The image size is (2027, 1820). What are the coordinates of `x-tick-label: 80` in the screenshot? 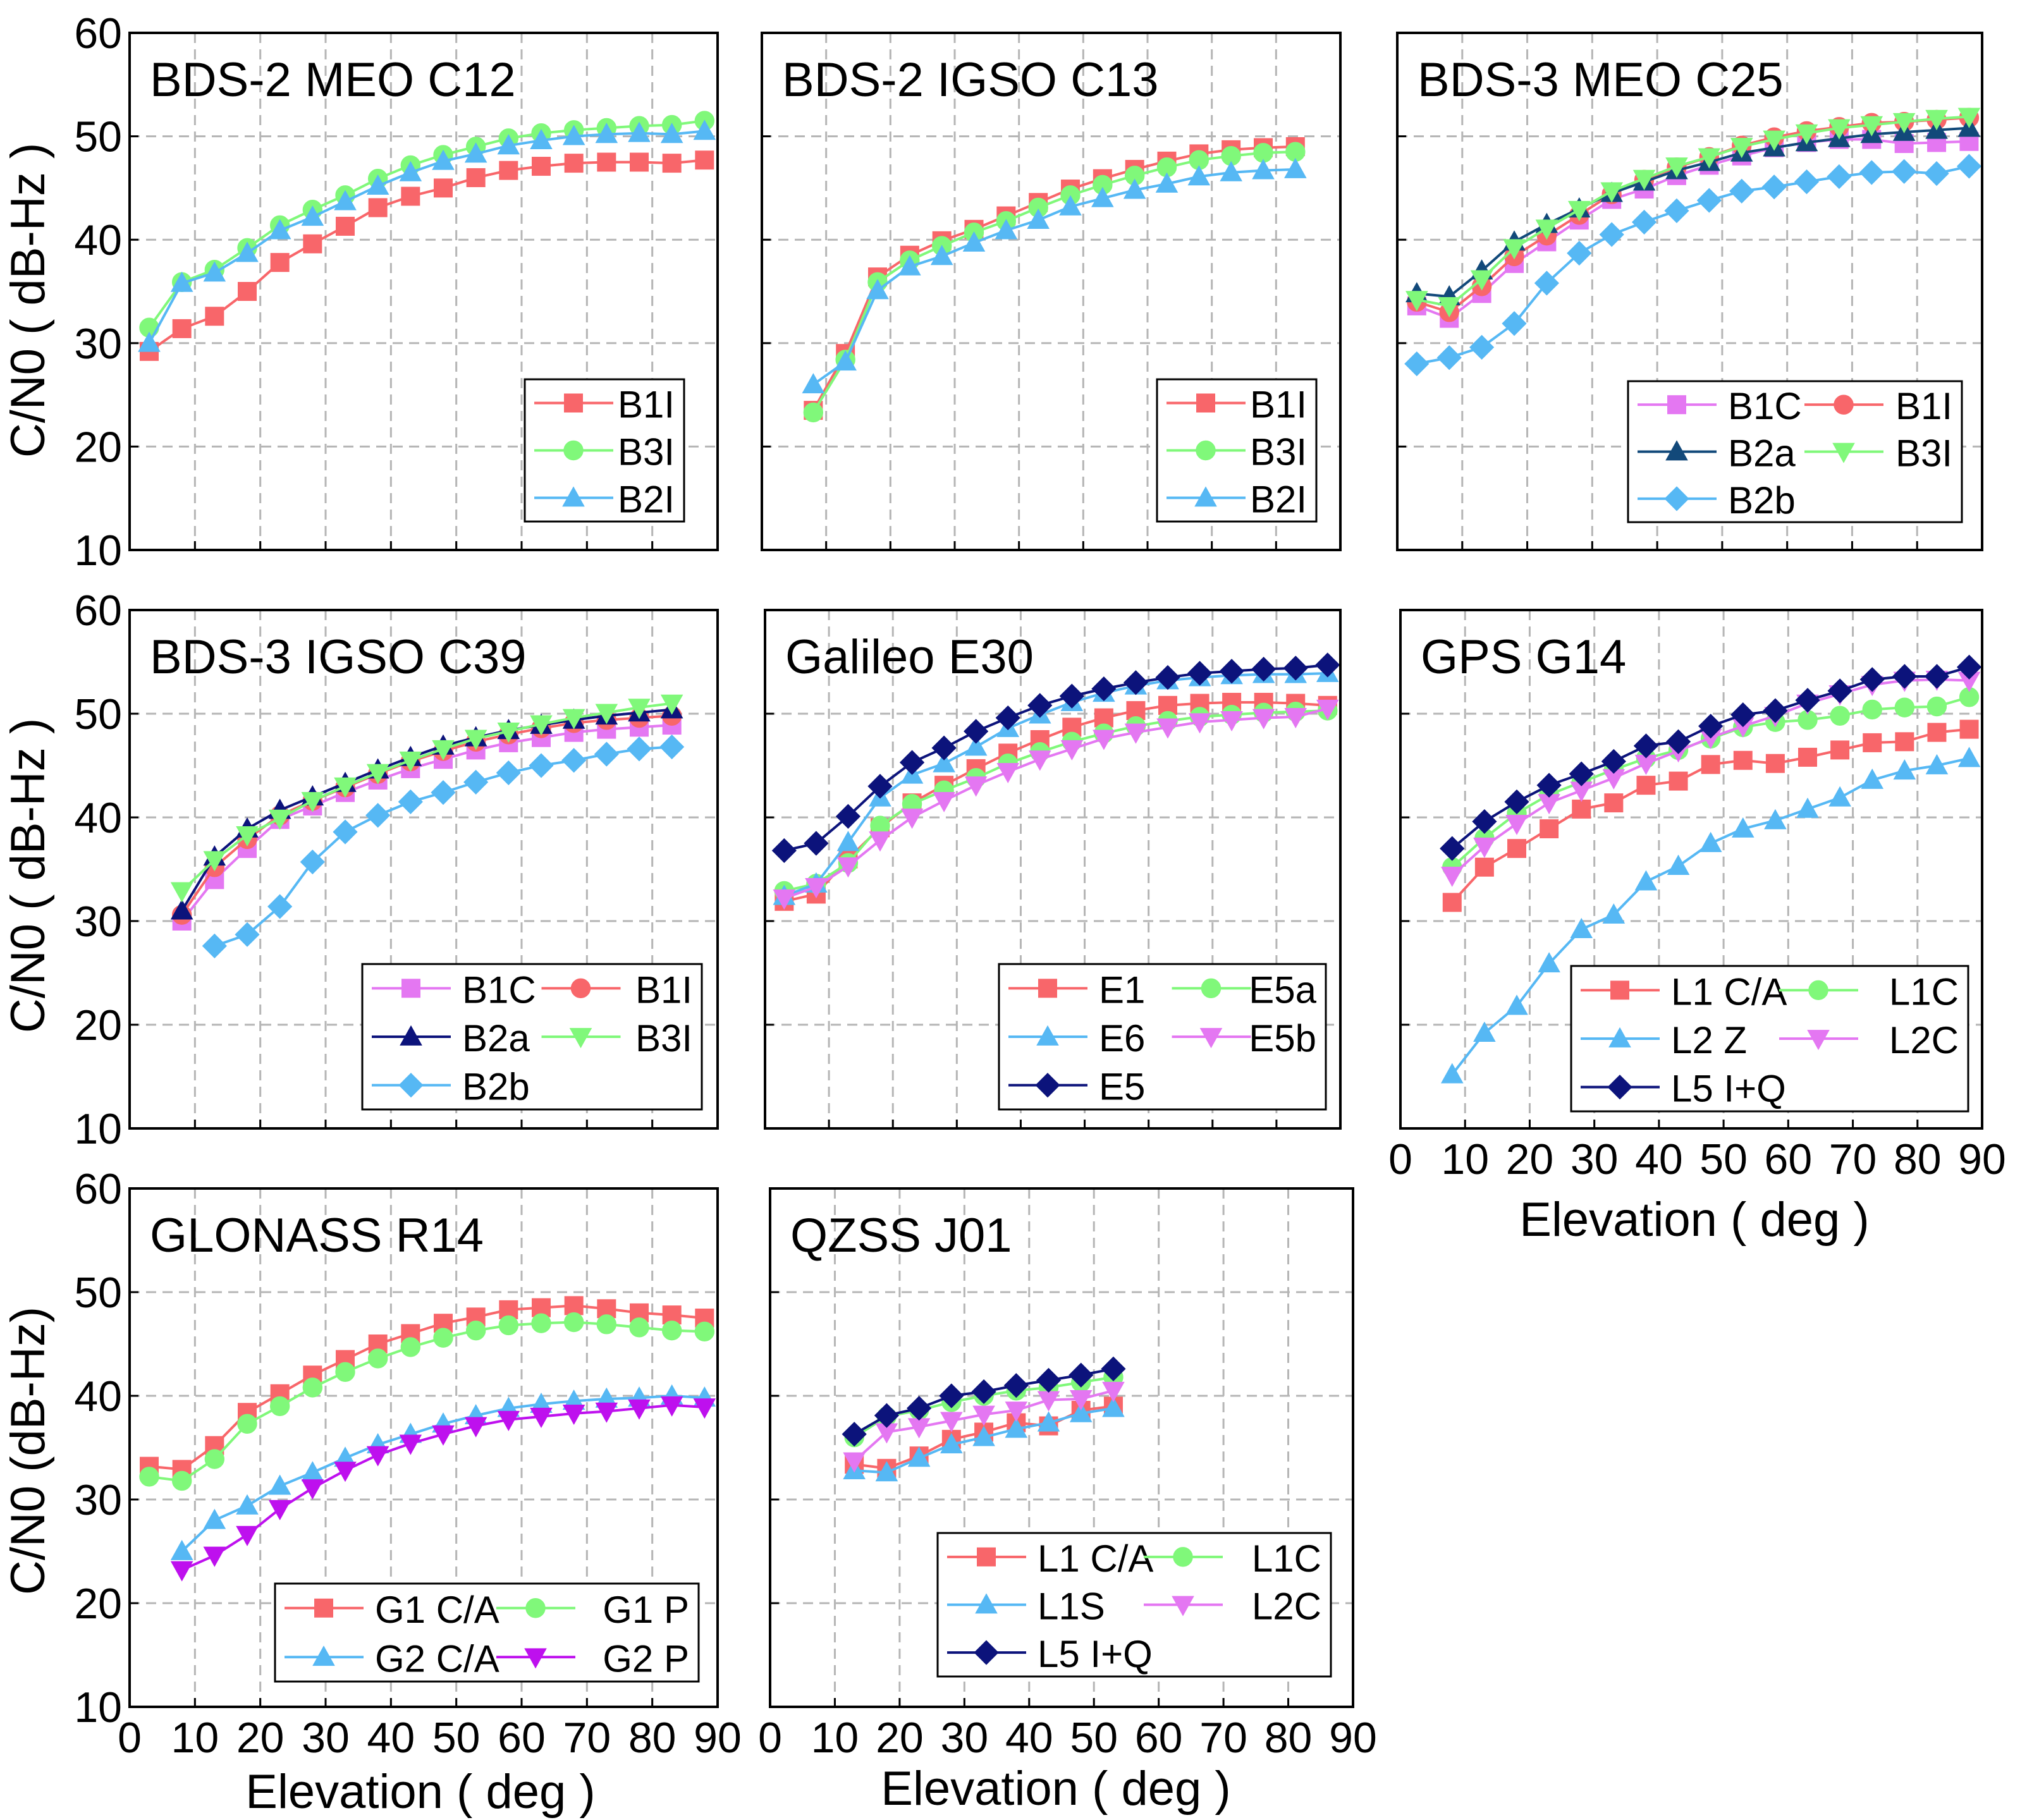 It's located at (1289, 1738).